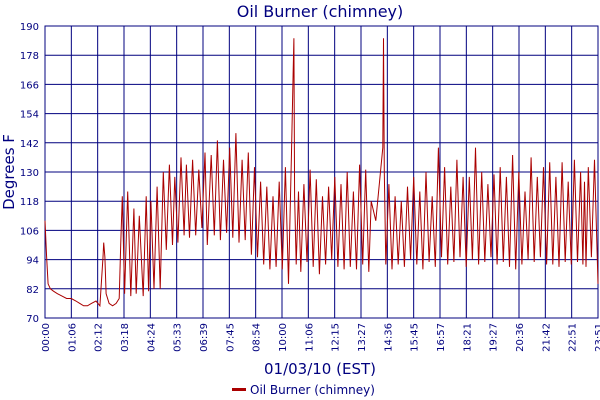 This screenshot has height=400, width=600. I want to click on y-tick-label: 154, so click(29, 115).